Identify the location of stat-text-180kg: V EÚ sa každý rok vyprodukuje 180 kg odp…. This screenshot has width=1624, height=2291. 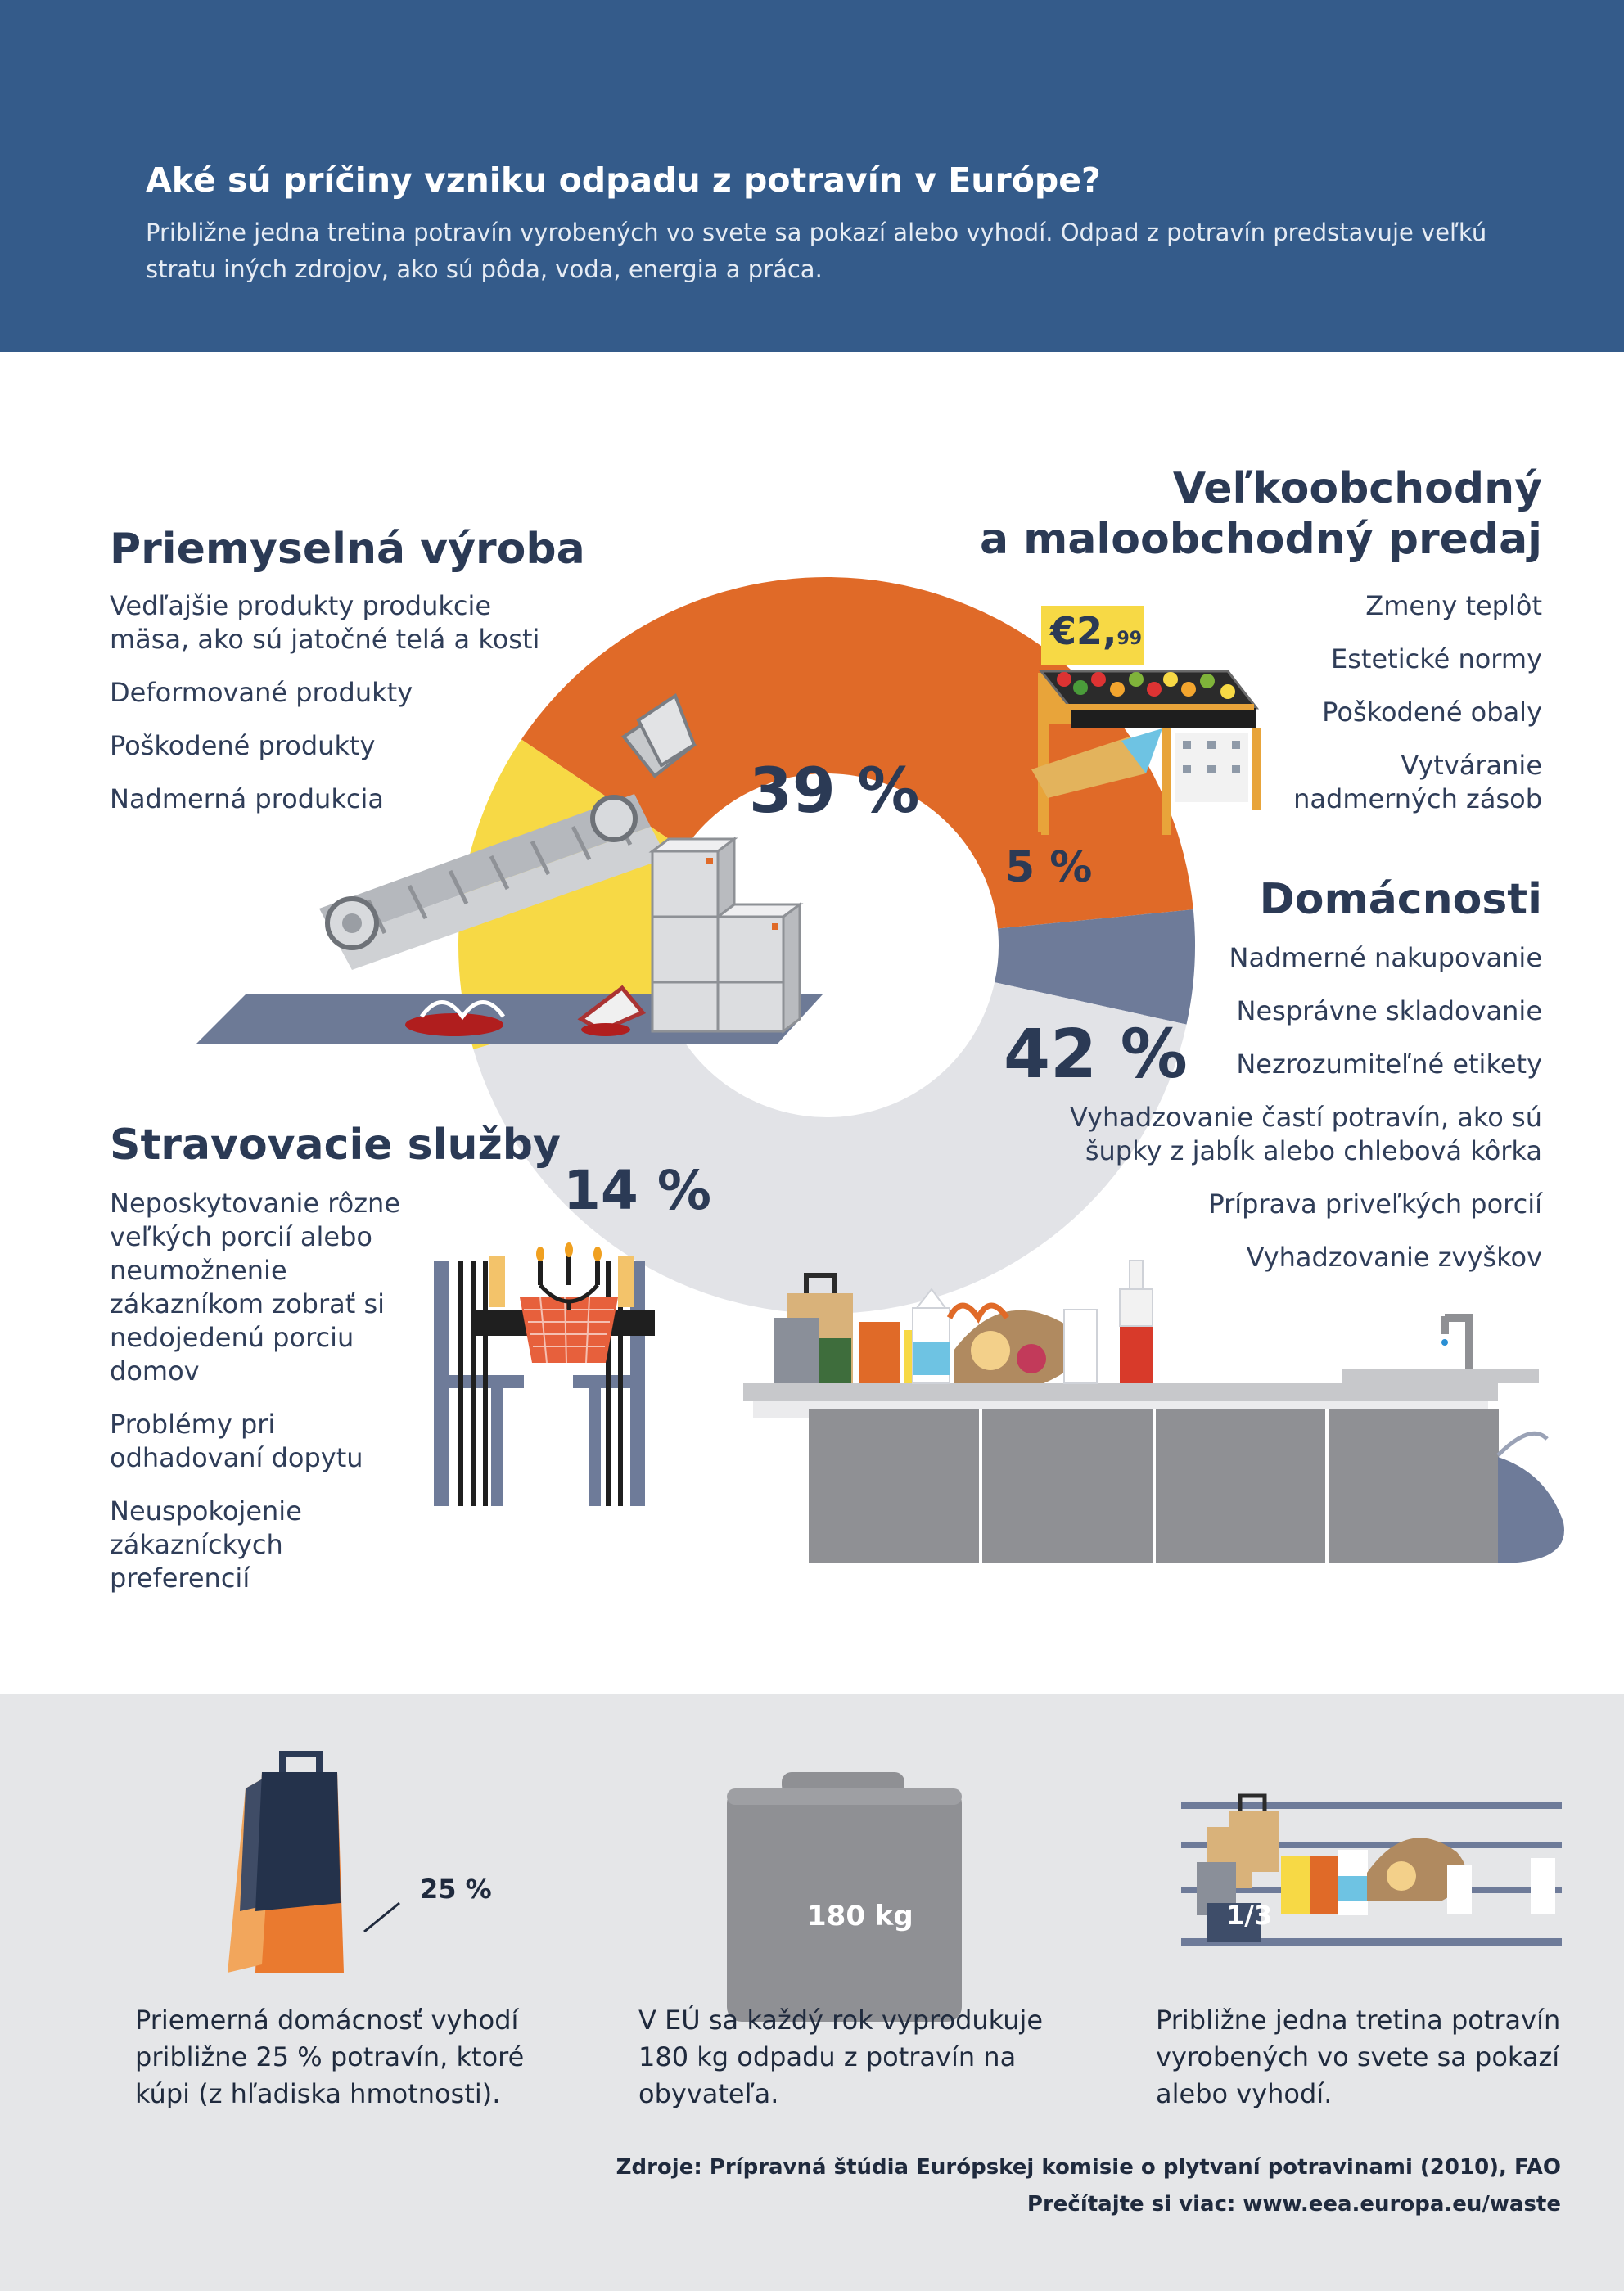
(841, 2057).